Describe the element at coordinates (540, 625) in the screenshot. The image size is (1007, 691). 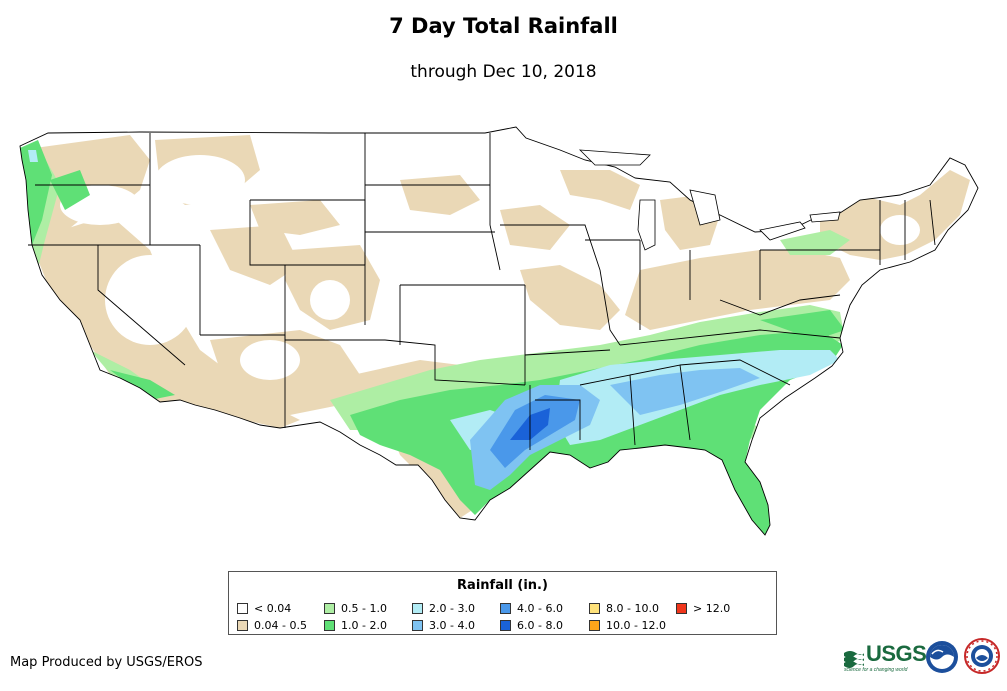
I see `legend-label: 6.0 - 8.0` at that location.